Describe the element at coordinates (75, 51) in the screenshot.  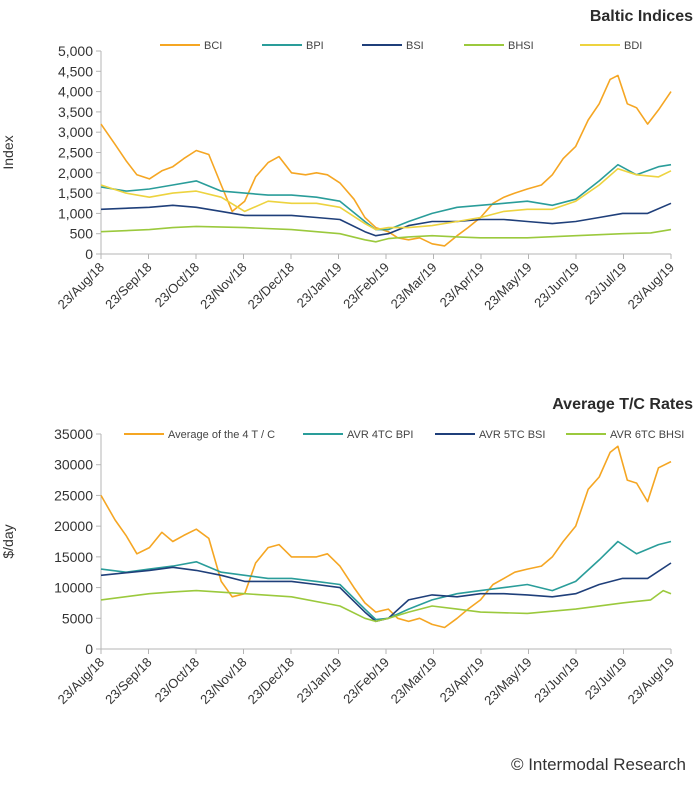
I see `y-tick-label: 5,000` at that location.